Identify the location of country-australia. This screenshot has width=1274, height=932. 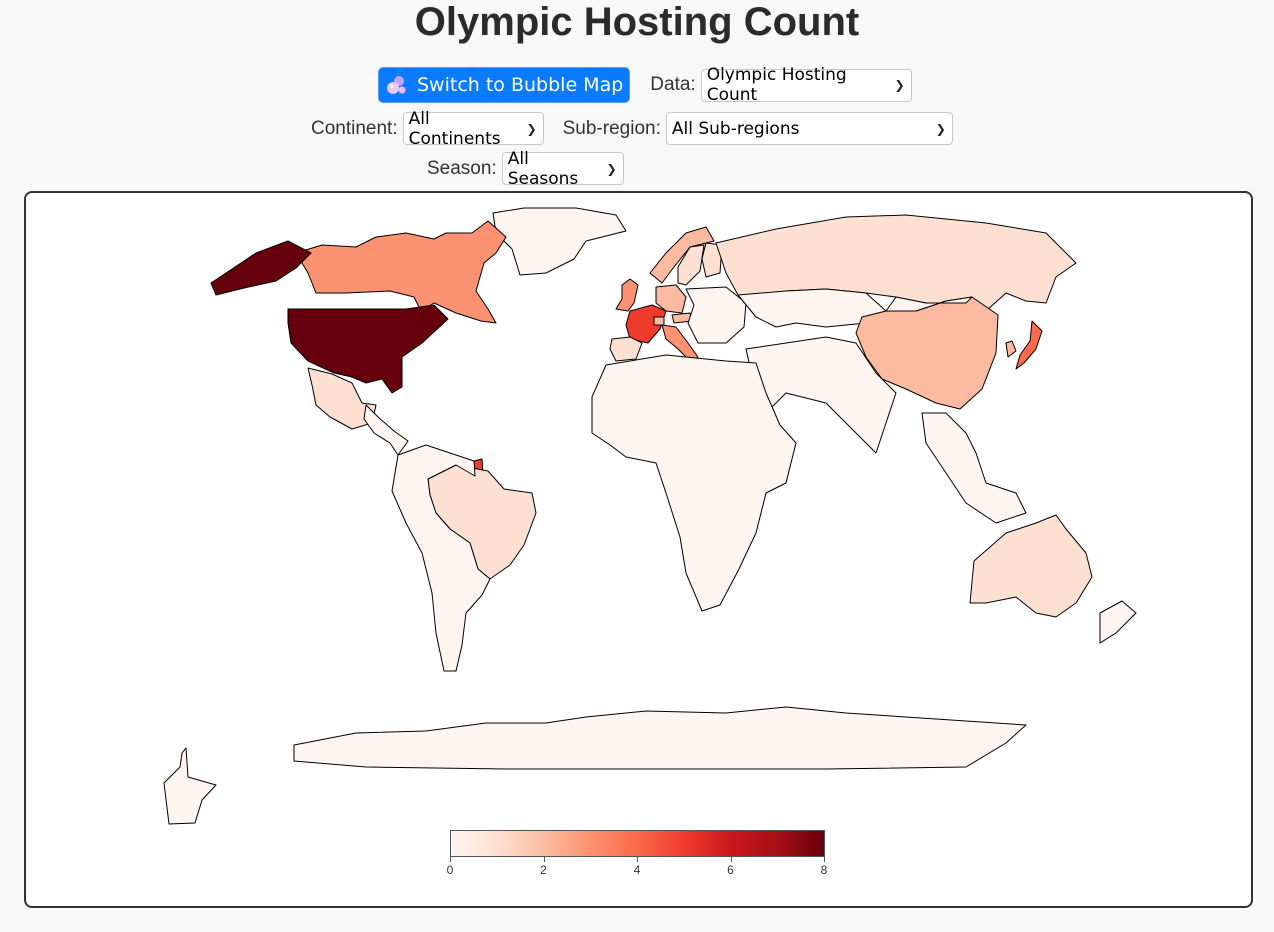
(1031, 566).